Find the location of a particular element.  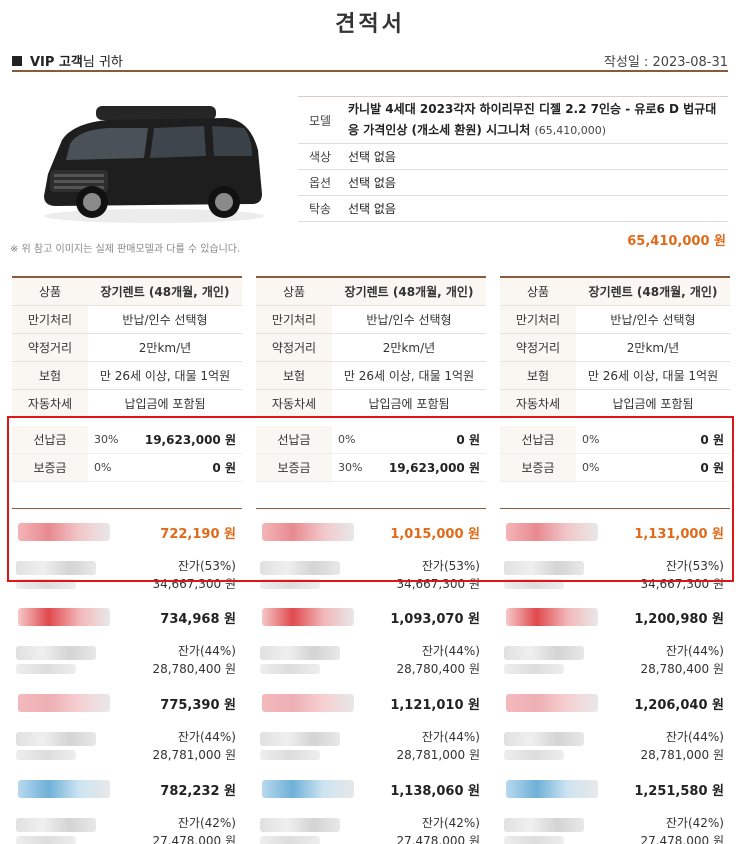

customer-name: VIP 고객 is located at coordinates (56, 62).